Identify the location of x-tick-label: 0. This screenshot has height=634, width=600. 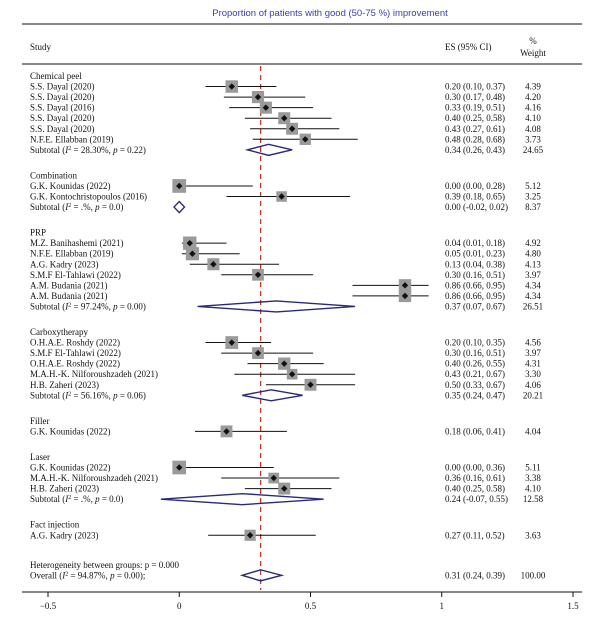
(179, 606).